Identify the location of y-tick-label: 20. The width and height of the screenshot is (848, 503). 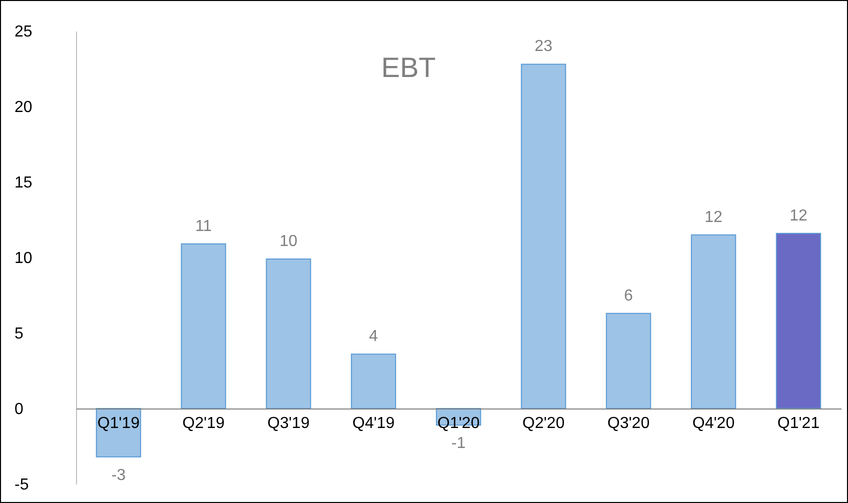
(23, 107).